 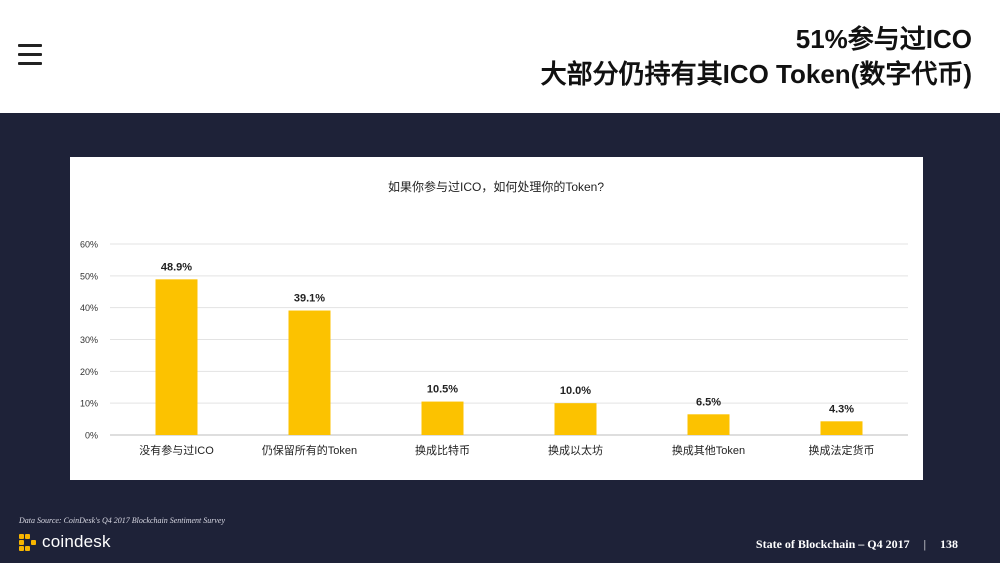 What do you see at coordinates (89, 404) in the screenshot?
I see `y-tick-label: 10%` at bounding box center [89, 404].